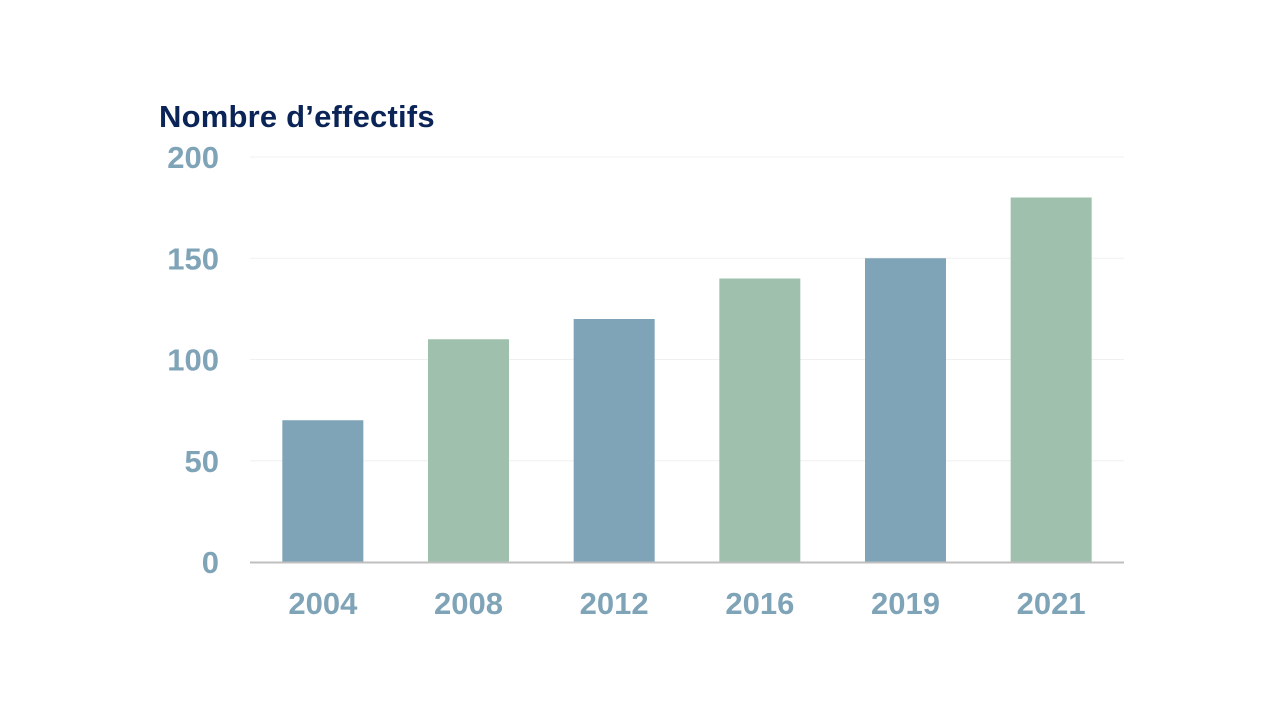 This screenshot has width=1280, height=720. Describe the element at coordinates (905, 603) in the screenshot. I see `x-tick-label: 2019` at that location.